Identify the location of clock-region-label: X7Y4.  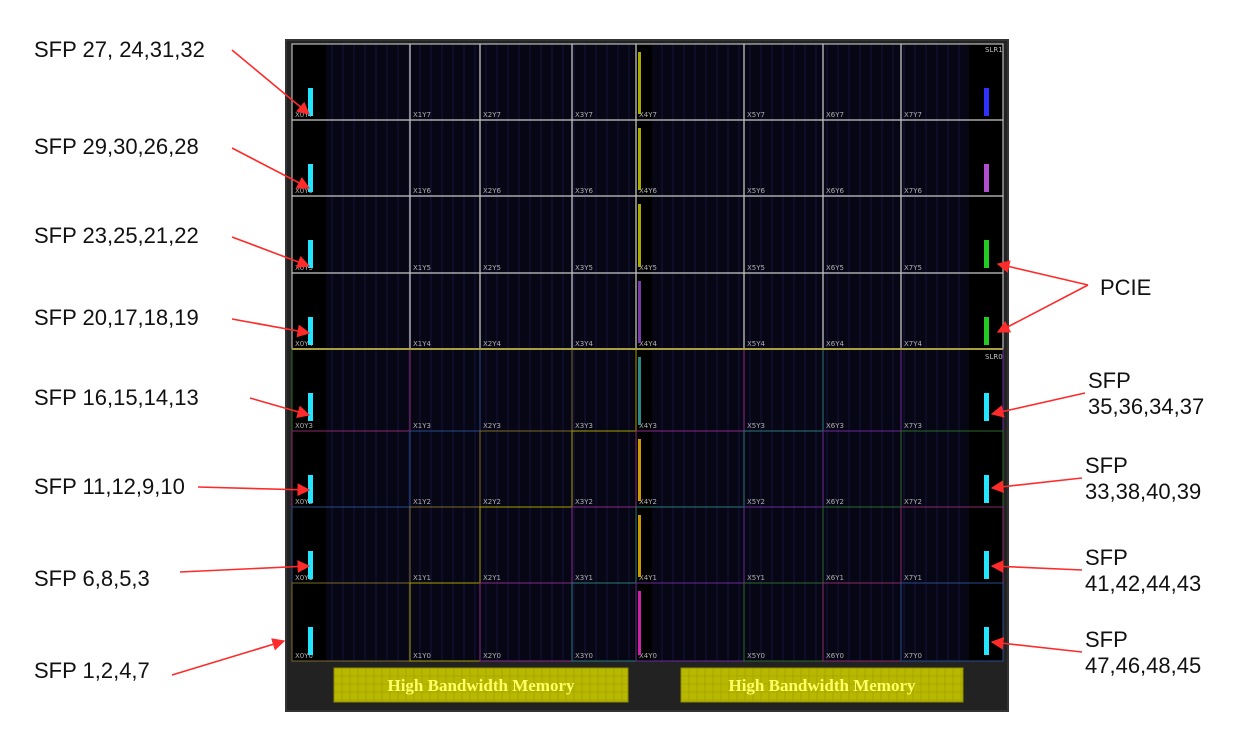
(913, 344).